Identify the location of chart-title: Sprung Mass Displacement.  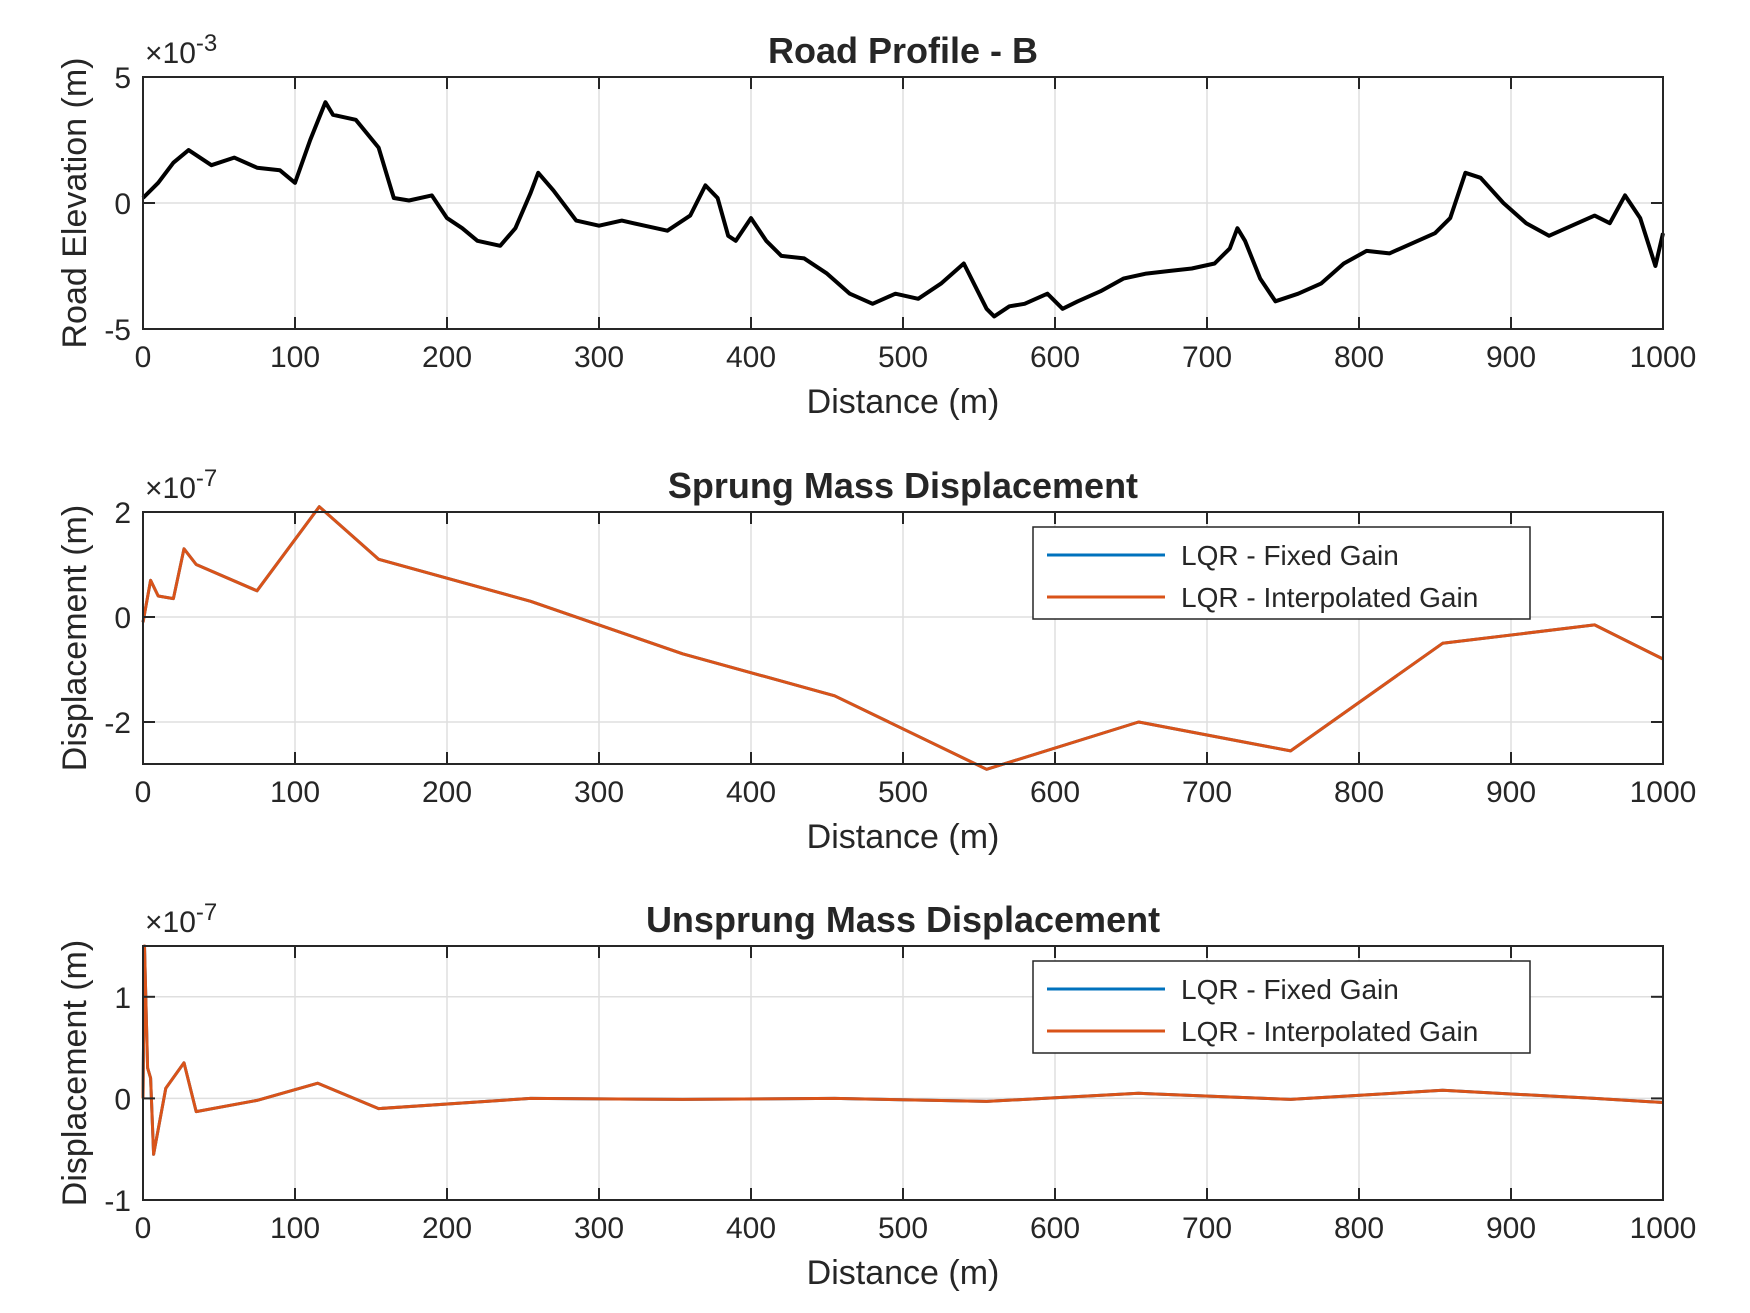
(903, 485).